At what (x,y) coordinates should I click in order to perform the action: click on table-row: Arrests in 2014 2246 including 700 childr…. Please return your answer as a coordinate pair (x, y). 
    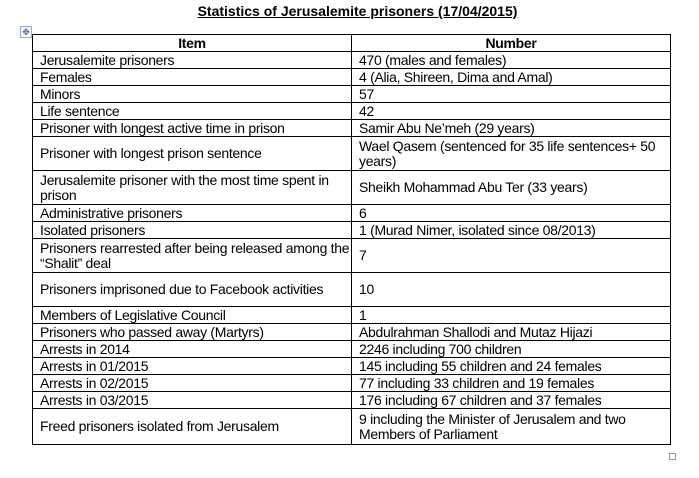
    Looking at the image, I should click on (351, 349).